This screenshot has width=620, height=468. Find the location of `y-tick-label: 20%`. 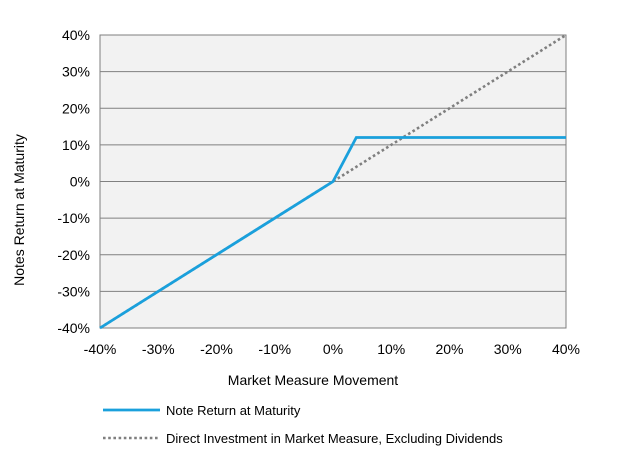

y-tick-label: 20% is located at coordinates (76, 108).